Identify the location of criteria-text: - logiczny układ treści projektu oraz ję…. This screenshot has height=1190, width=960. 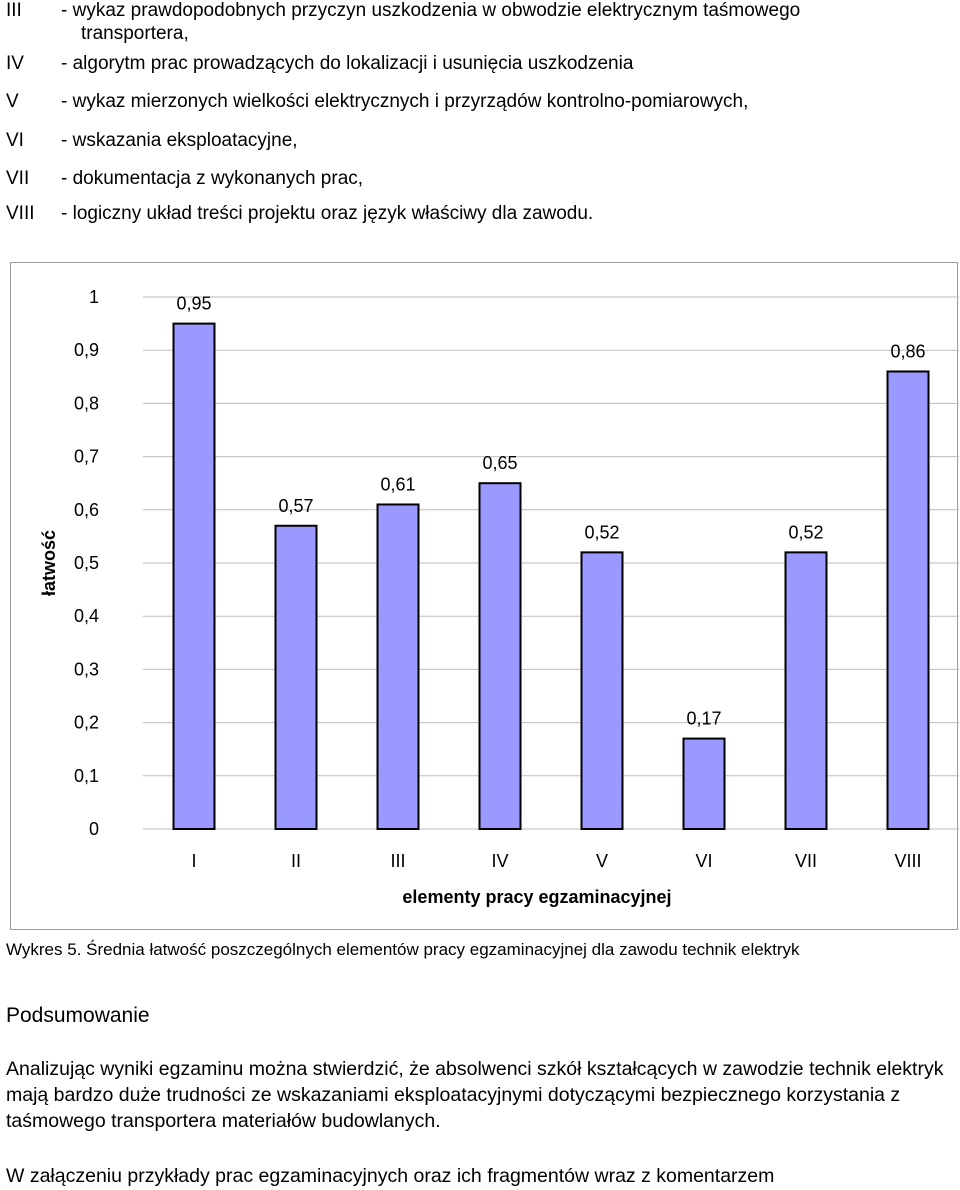
(327, 213).